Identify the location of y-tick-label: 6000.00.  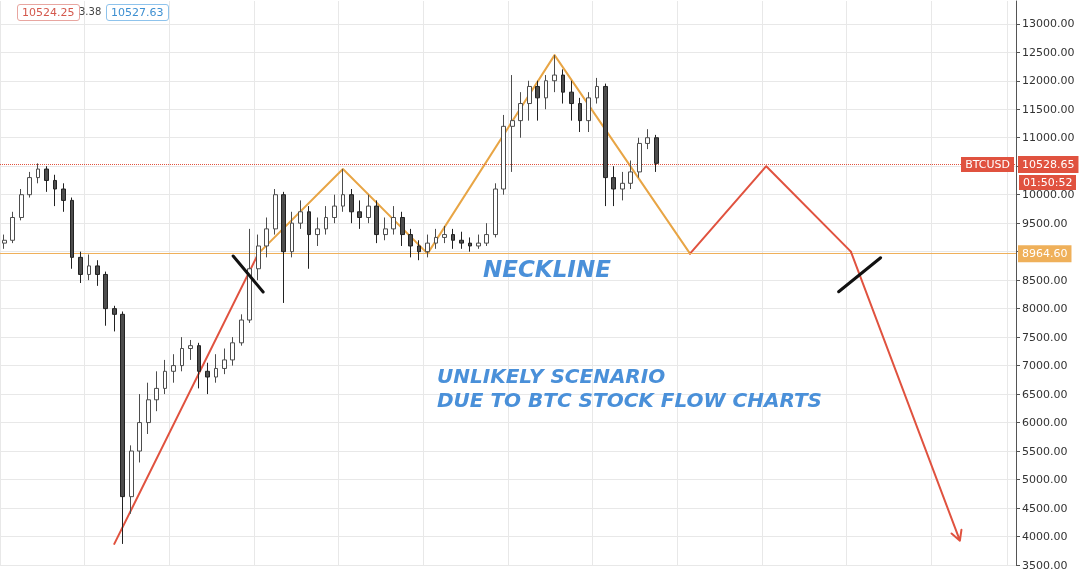
(1045, 423).